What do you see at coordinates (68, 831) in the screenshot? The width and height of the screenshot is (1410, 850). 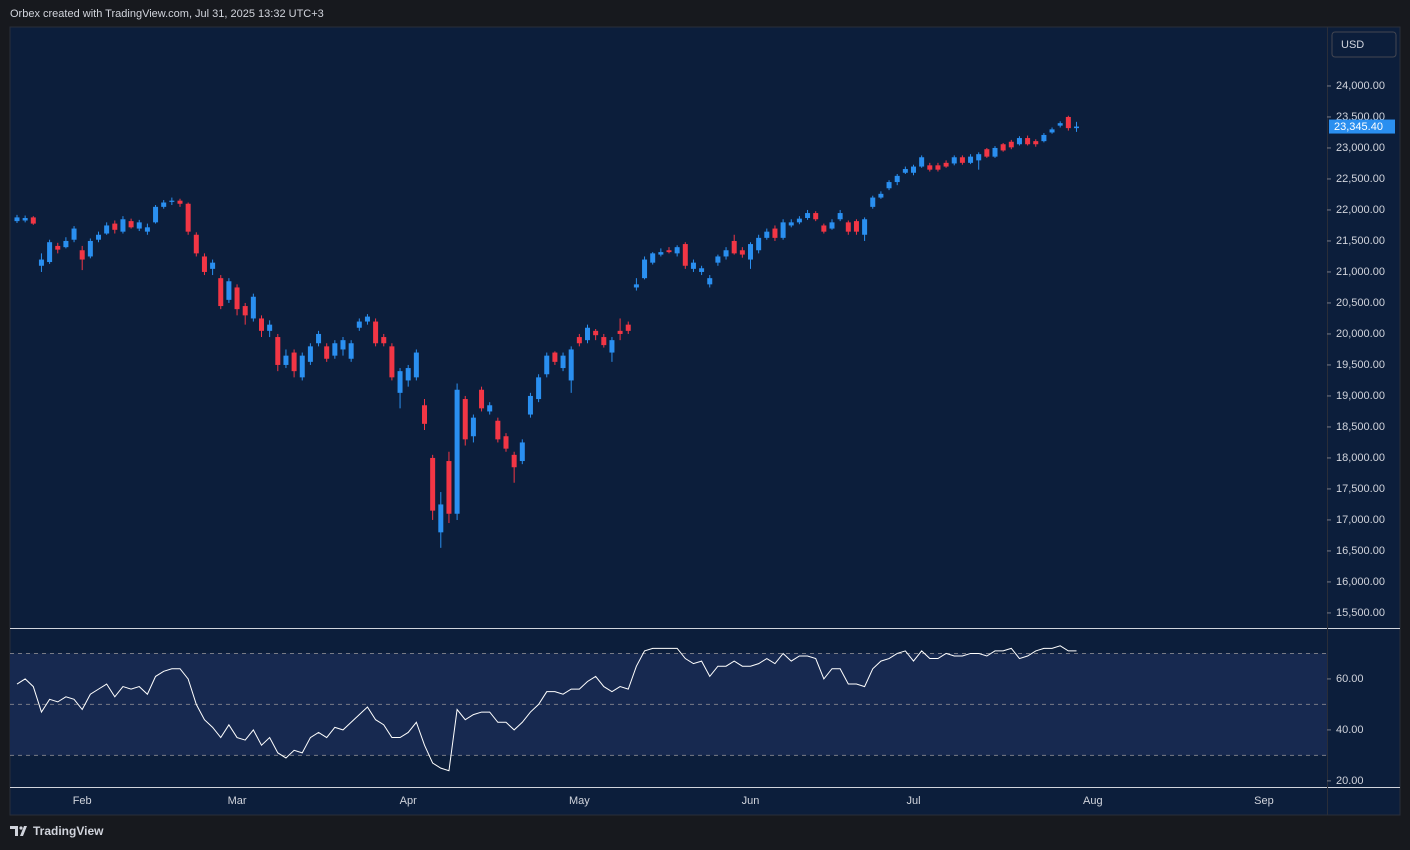 I see `brand-name: TradingView` at bounding box center [68, 831].